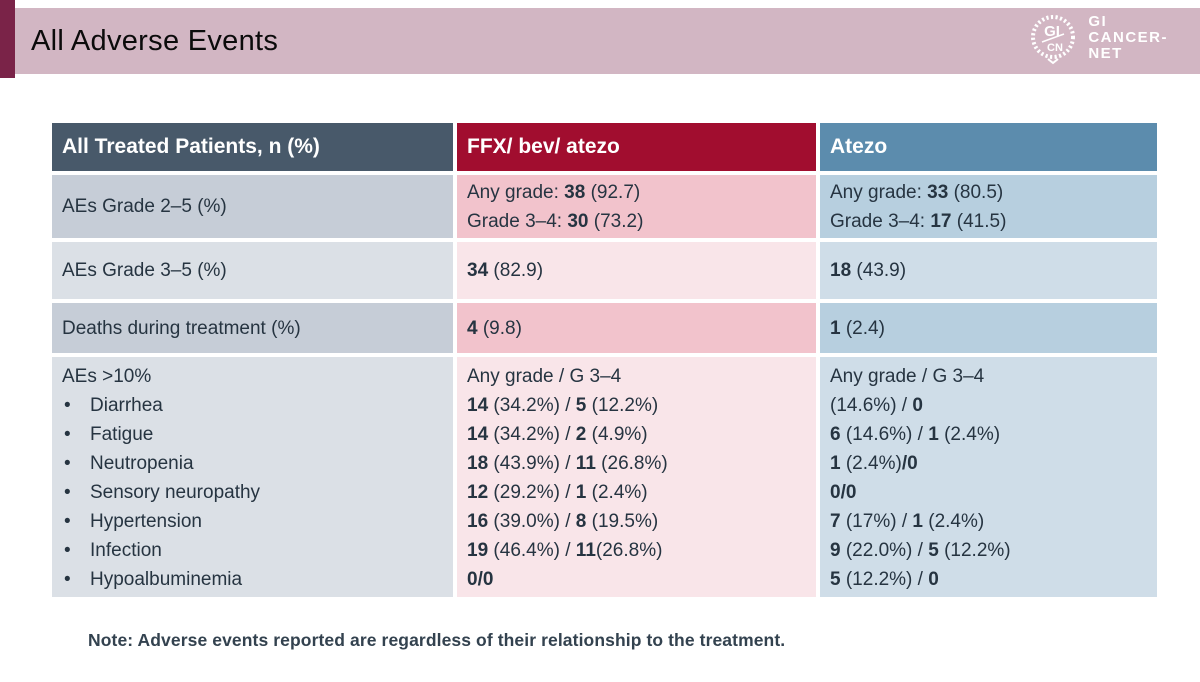 This screenshot has width=1200, height=682. What do you see at coordinates (1055, 48) in the screenshot?
I see `emblem-cn-text: CN` at bounding box center [1055, 48].